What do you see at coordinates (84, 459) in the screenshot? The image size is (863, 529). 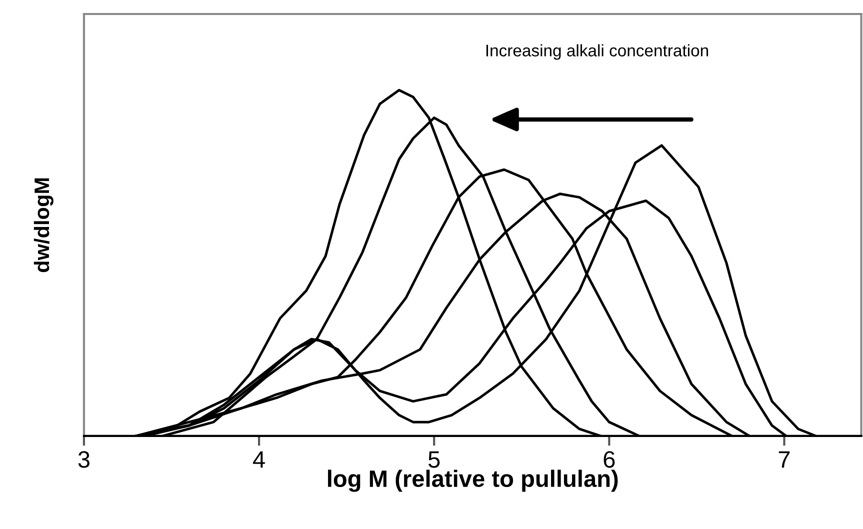 I see `x-tick-label: 3` at bounding box center [84, 459].